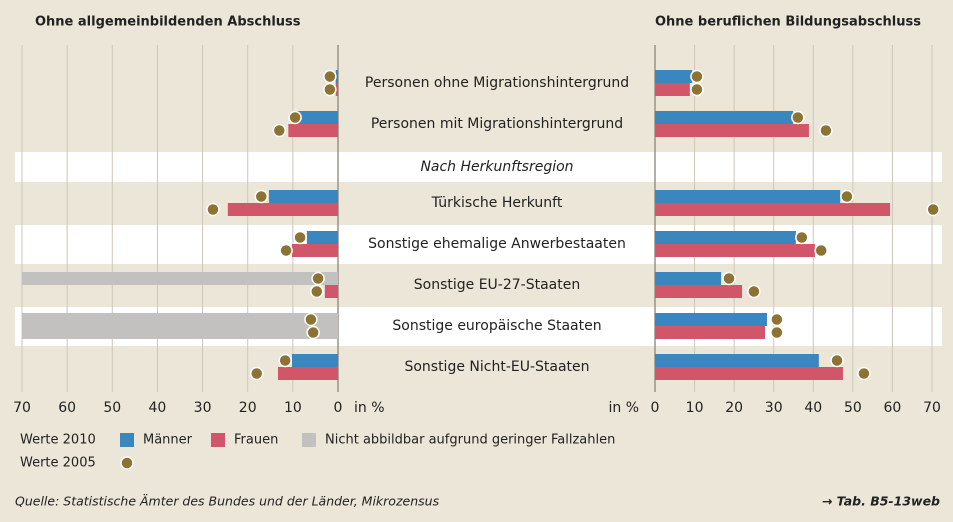 This screenshot has width=953, height=522. Describe the element at coordinates (496, 367) in the screenshot. I see `category-label: Sonstige Nicht-EU-Staaten` at that location.